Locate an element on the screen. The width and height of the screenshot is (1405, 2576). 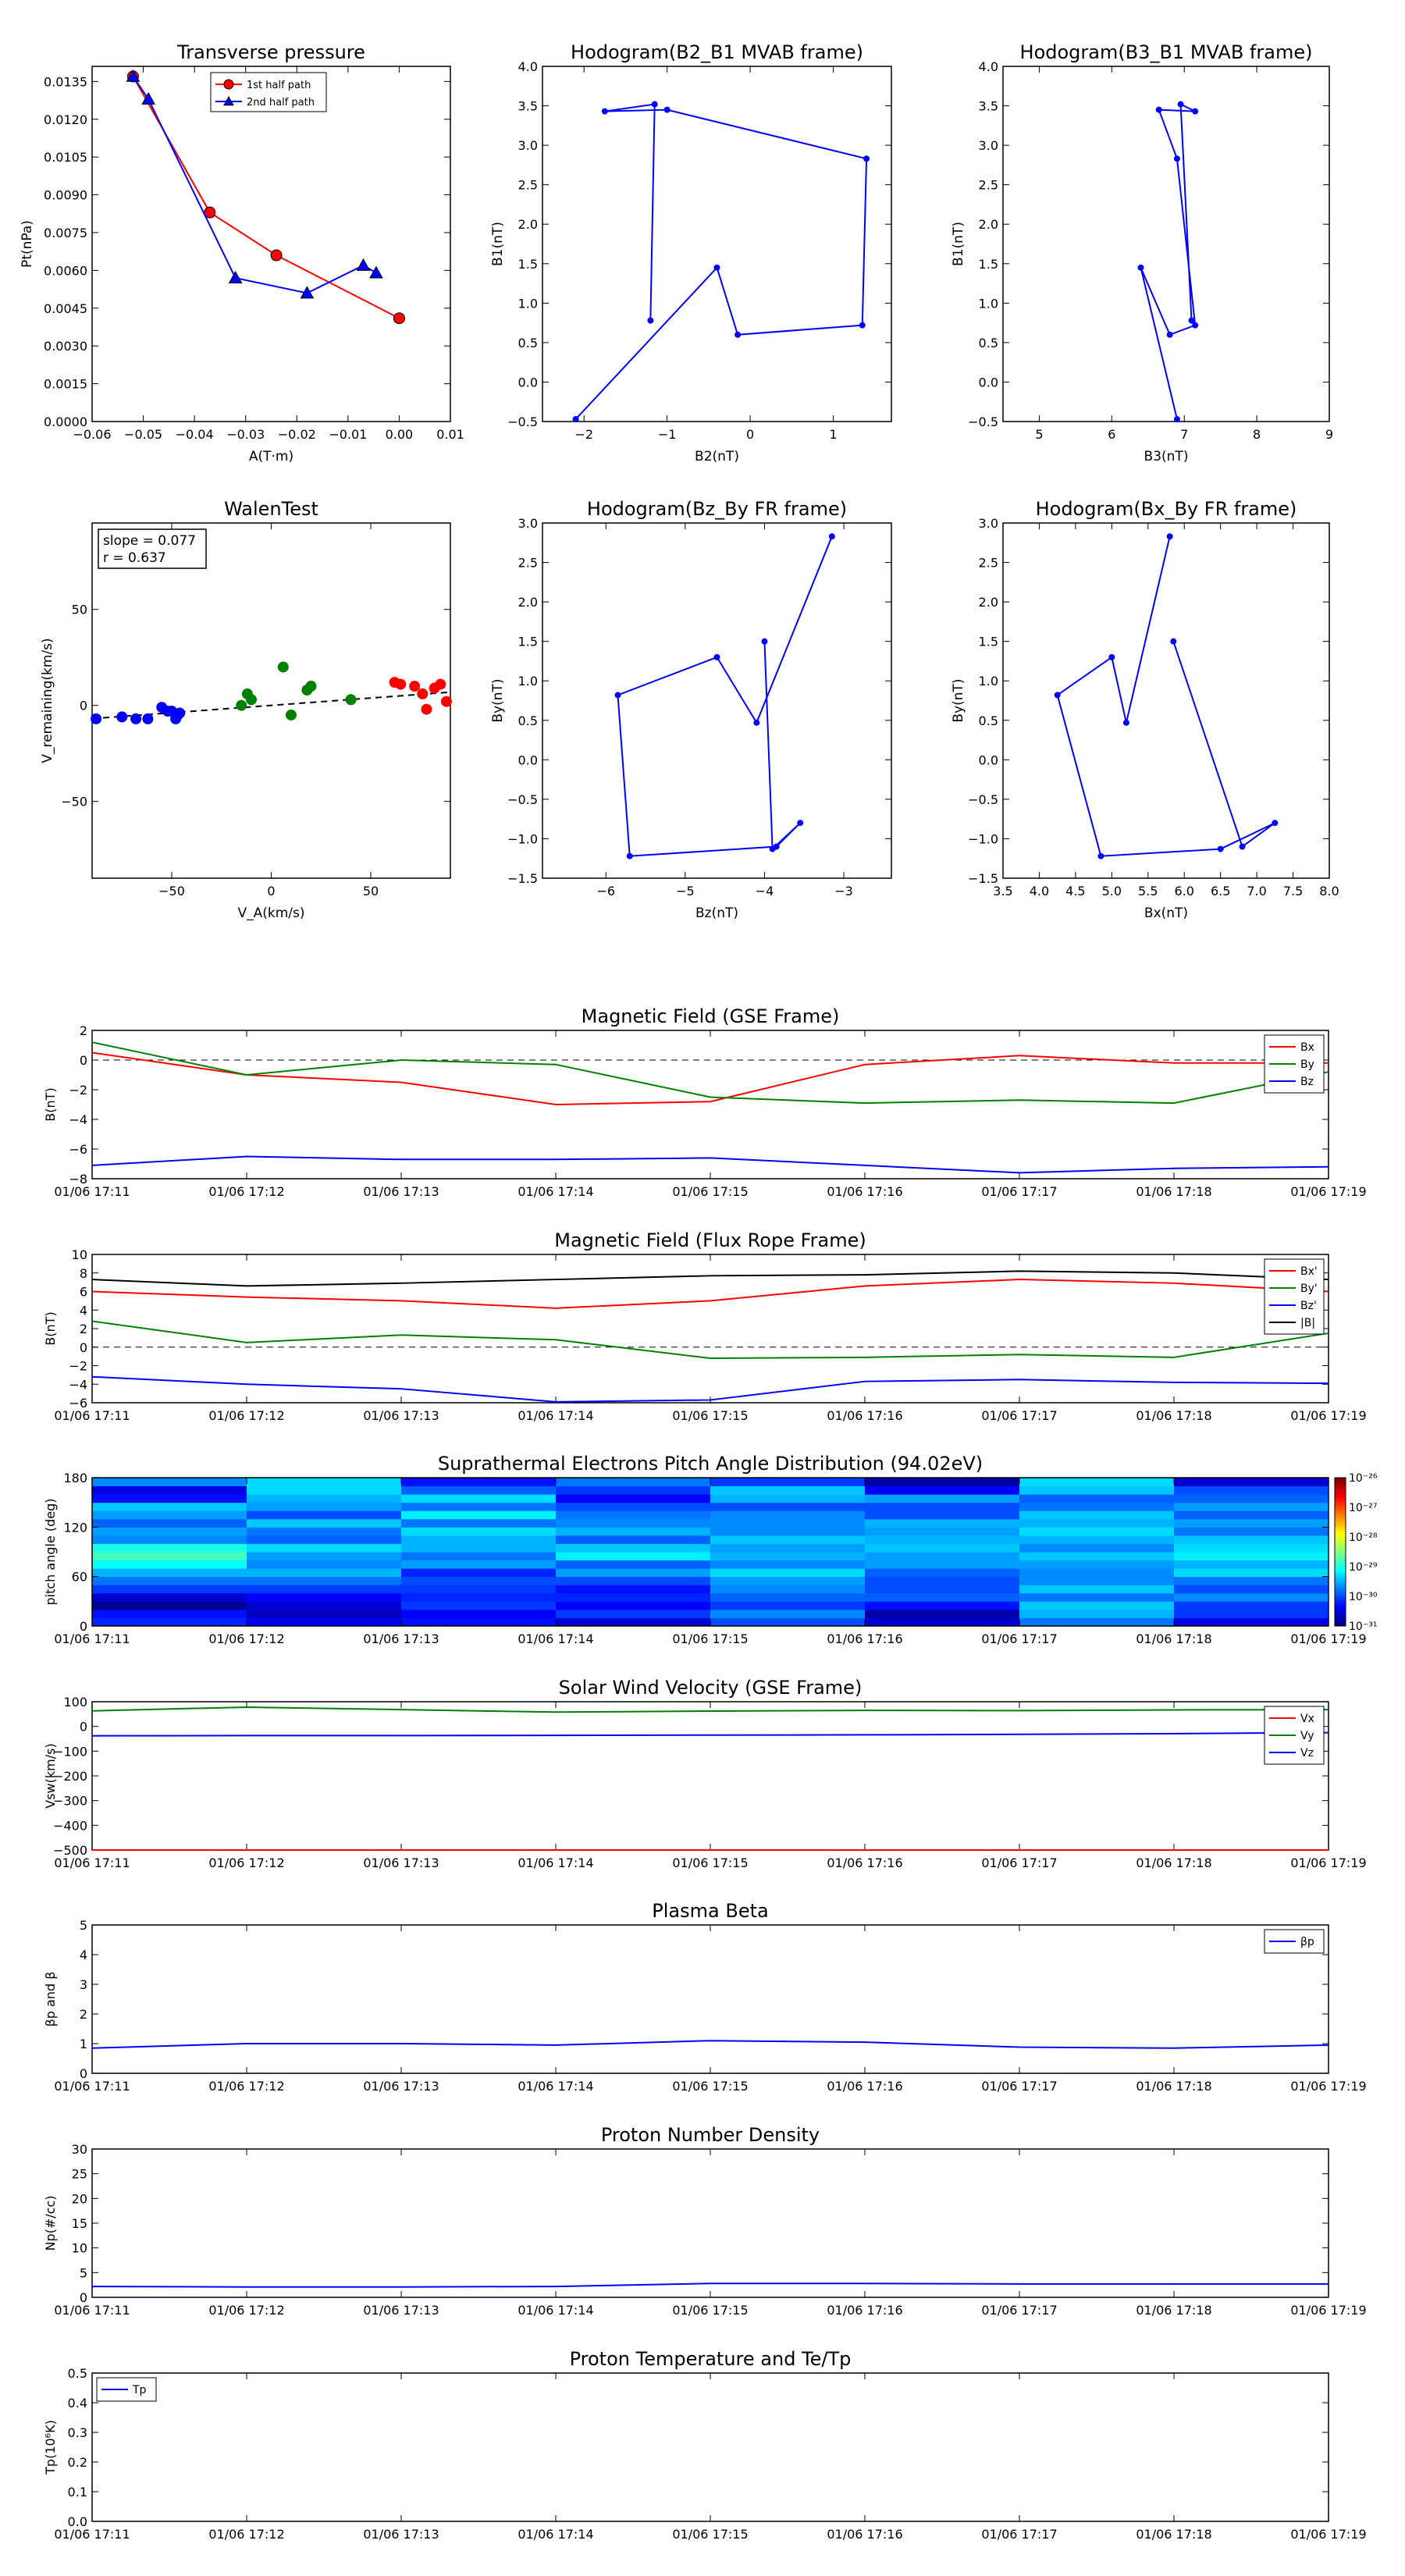
legend-label: βp is located at coordinates (1307, 1942).